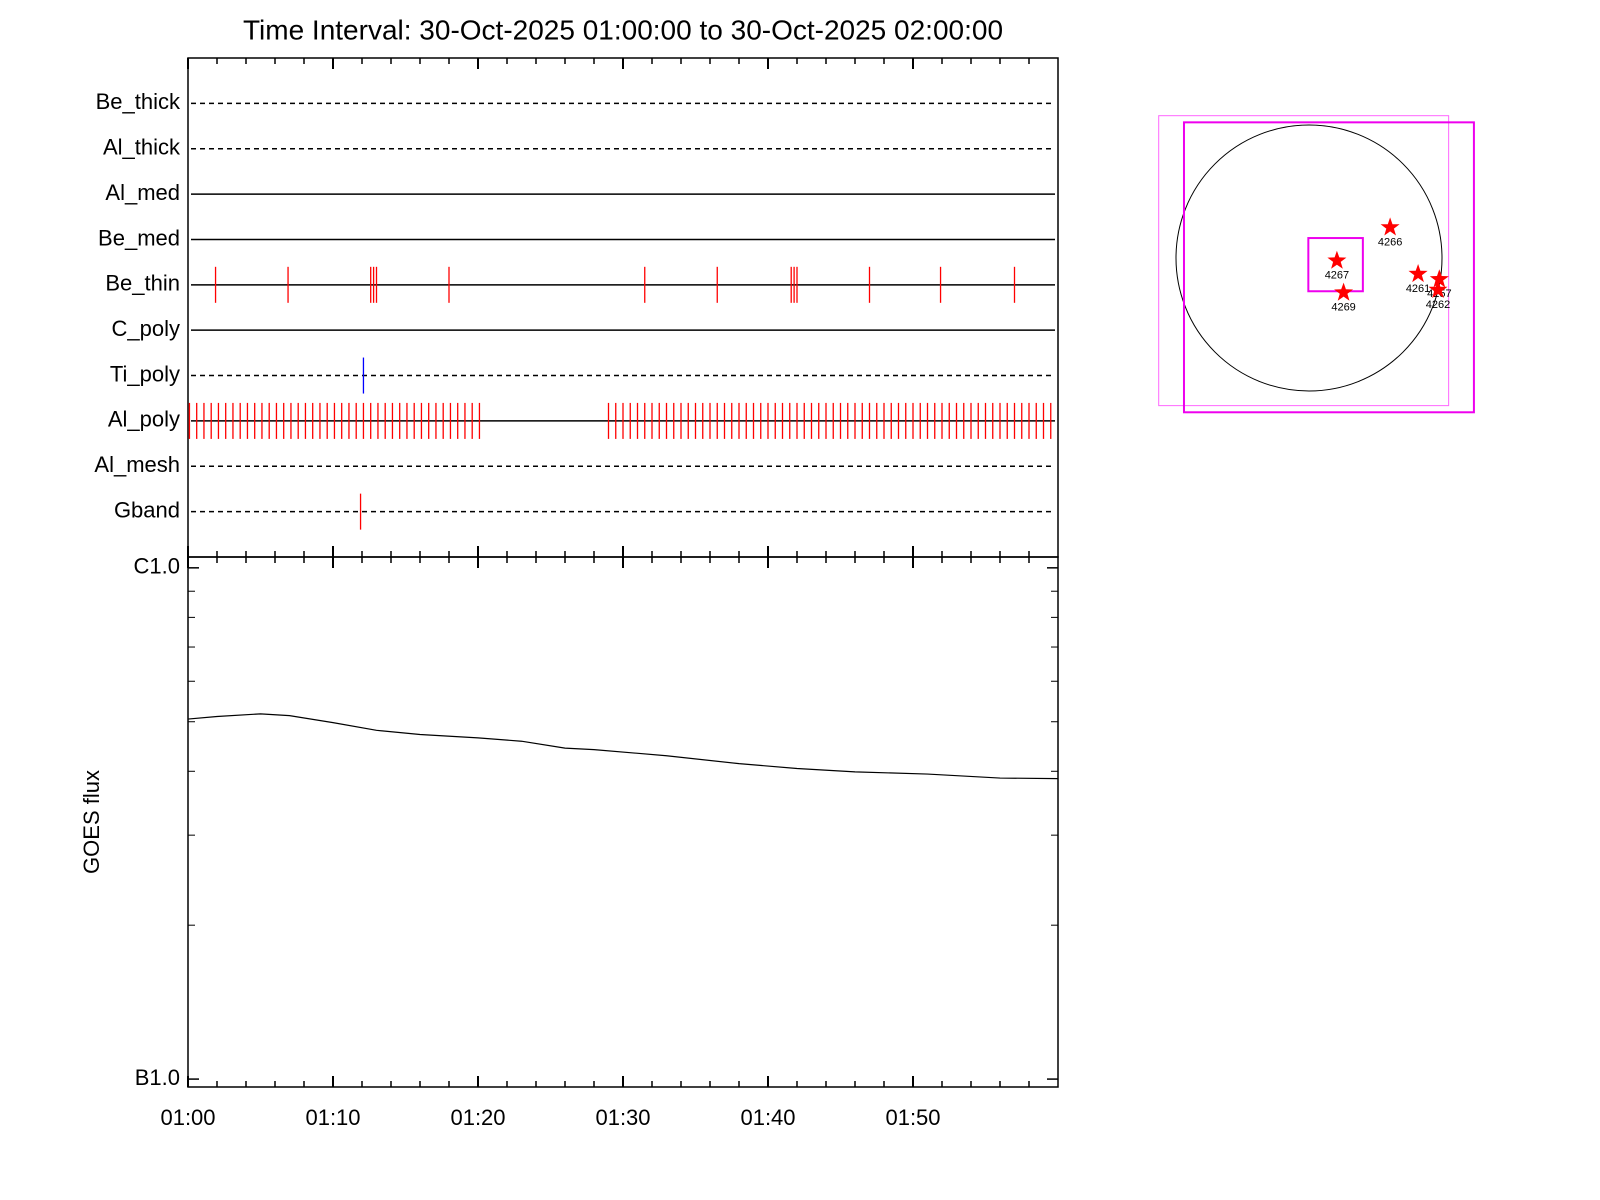 This screenshot has width=1600, height=1200. What do you see at coordinates (142, 147) in the screenshot?
I see `row-label: Al_thick` at bounding box center [142, 147].